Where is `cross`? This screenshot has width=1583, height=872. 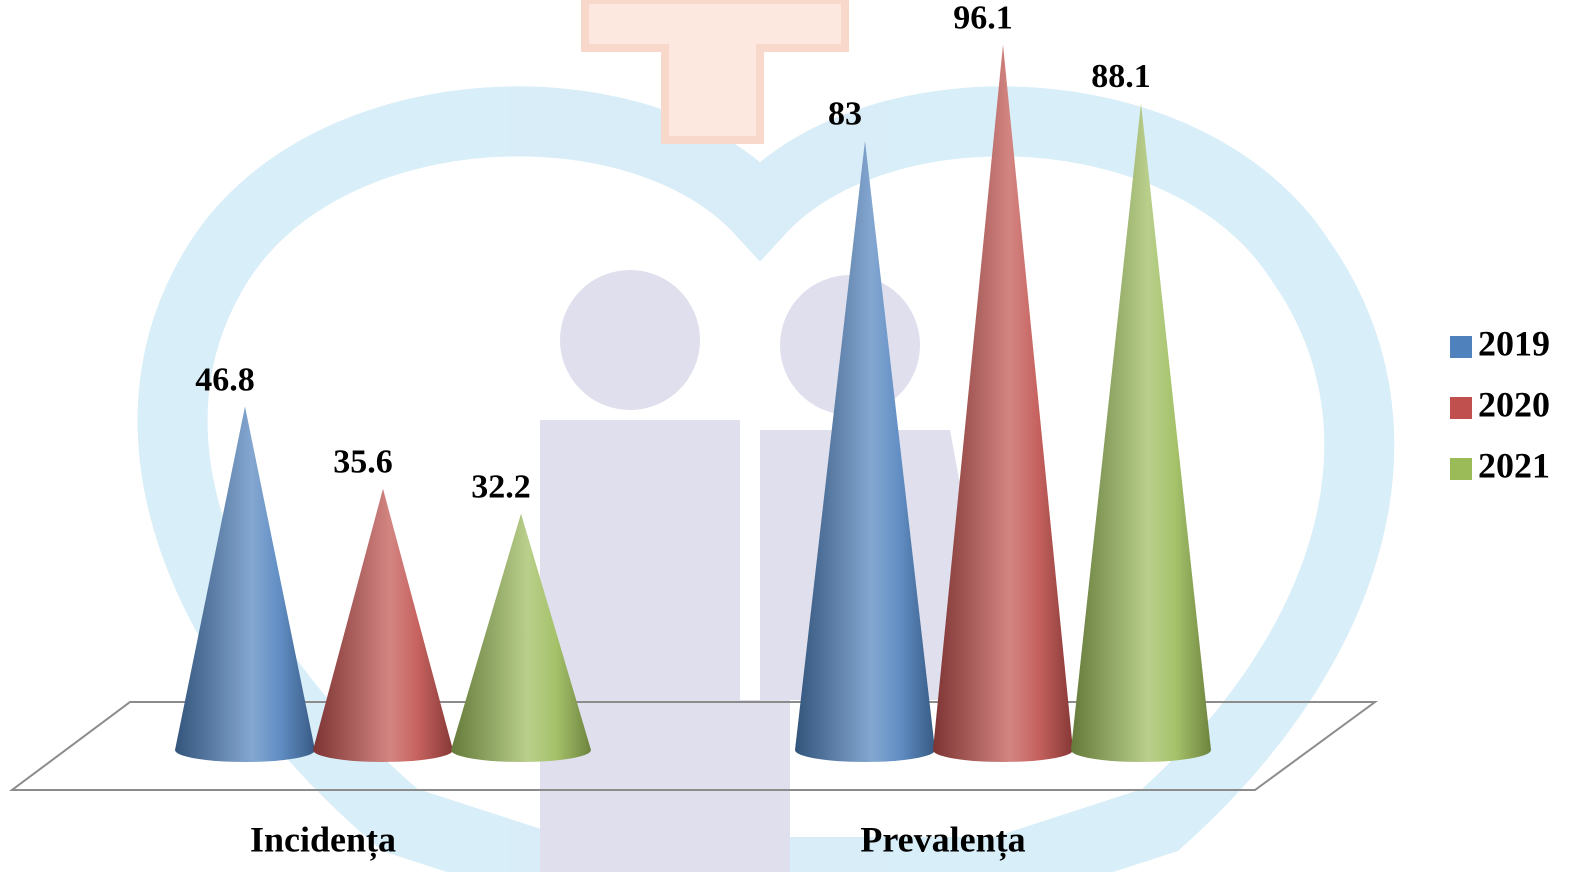 cross is located at coordinates (715, 72).